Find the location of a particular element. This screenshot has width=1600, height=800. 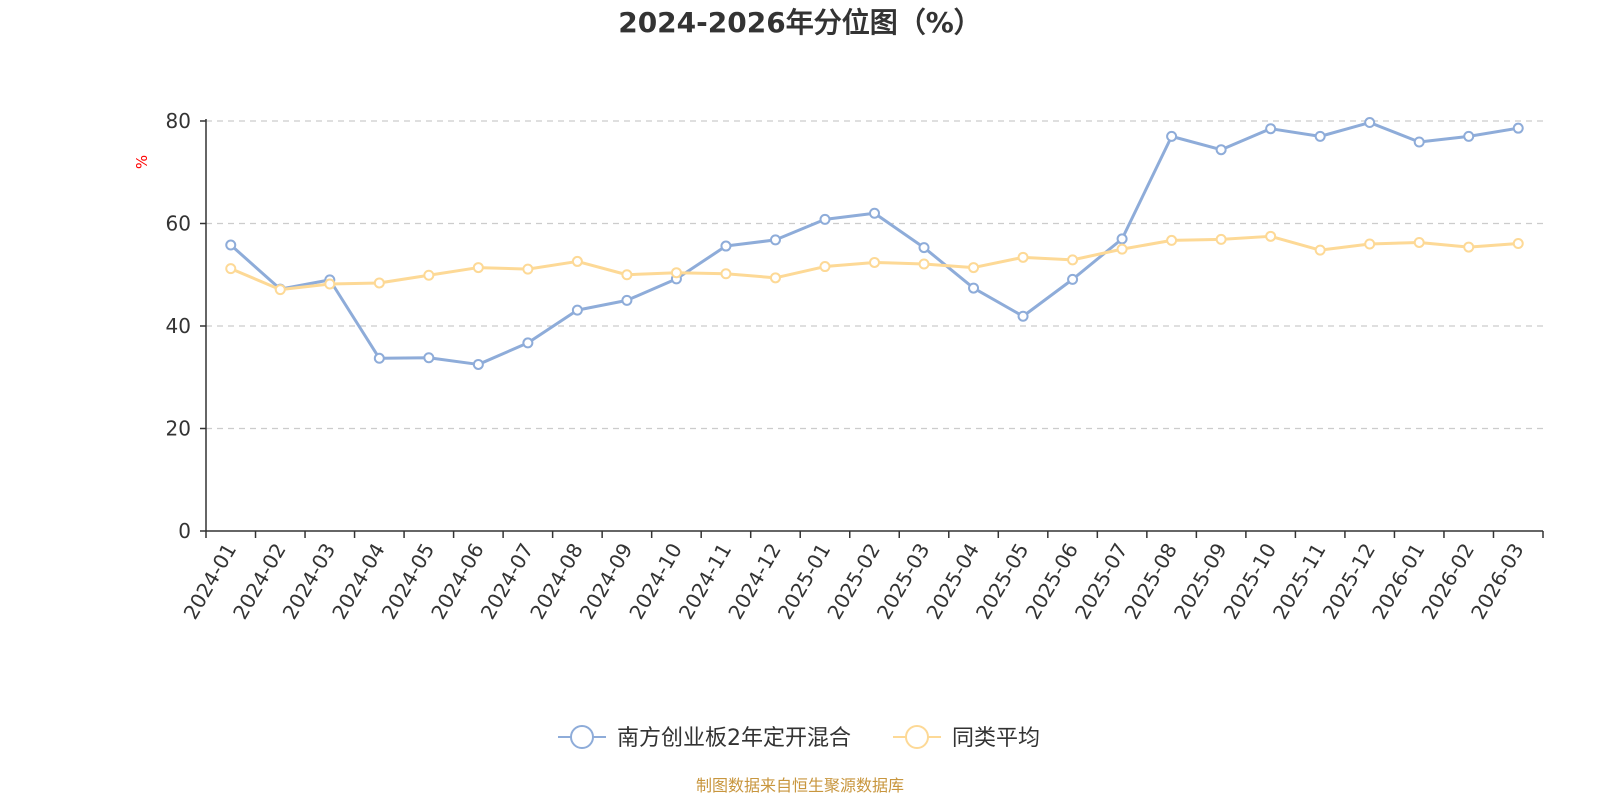

y-tick-label: 0 is located at coordinates (184, 531).